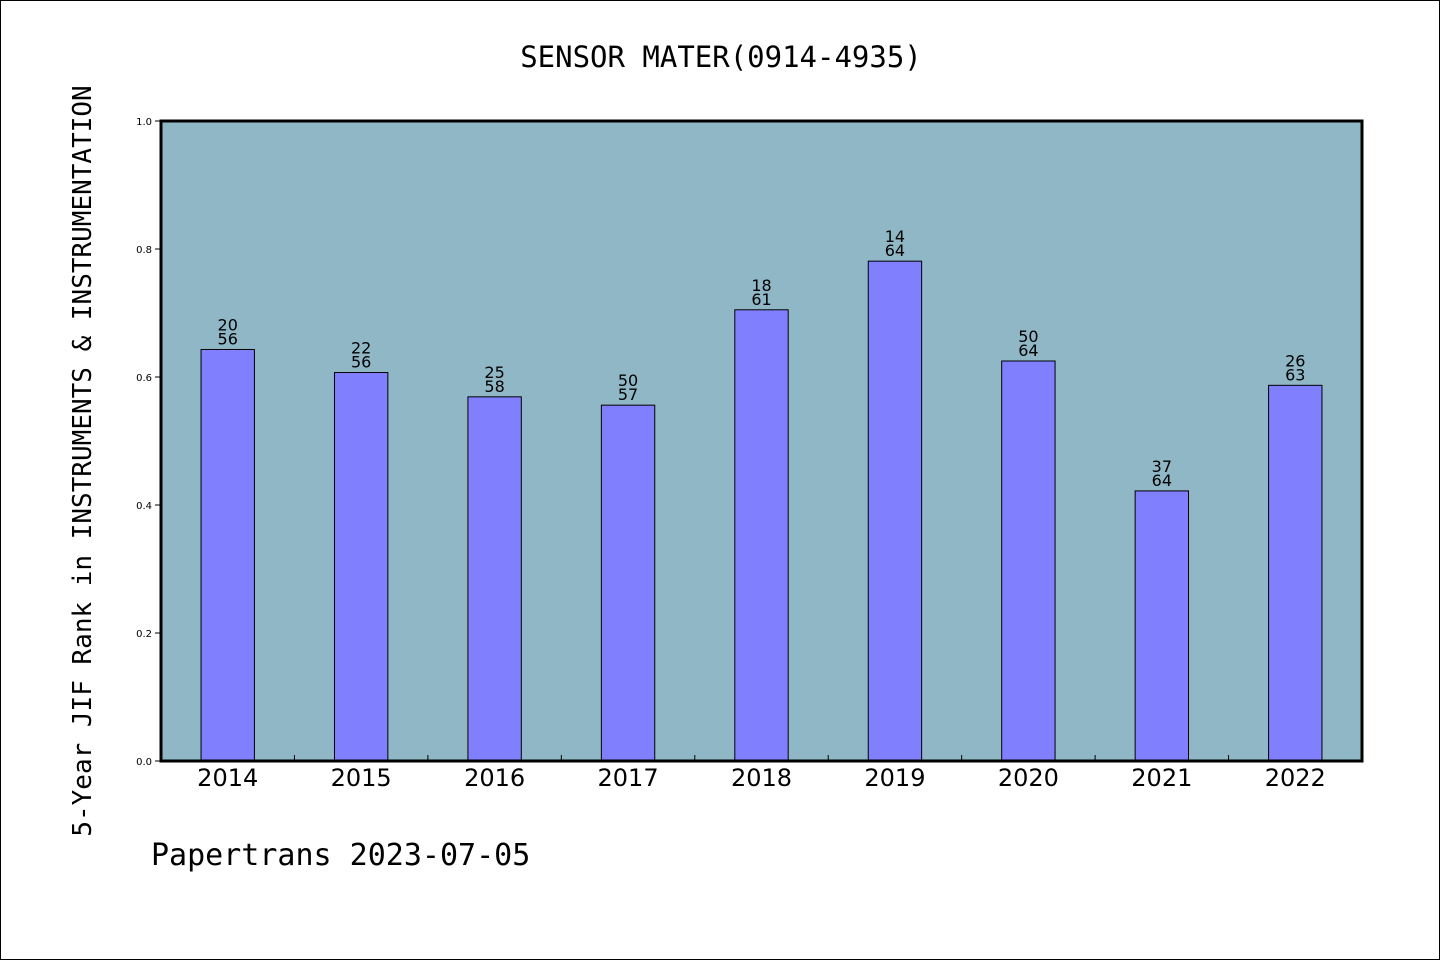 This screenshot has height=961, width=1440. Describe the element at coordinates (628, 394) in the screenshot. I see `bar-label-total: 57` at that location.